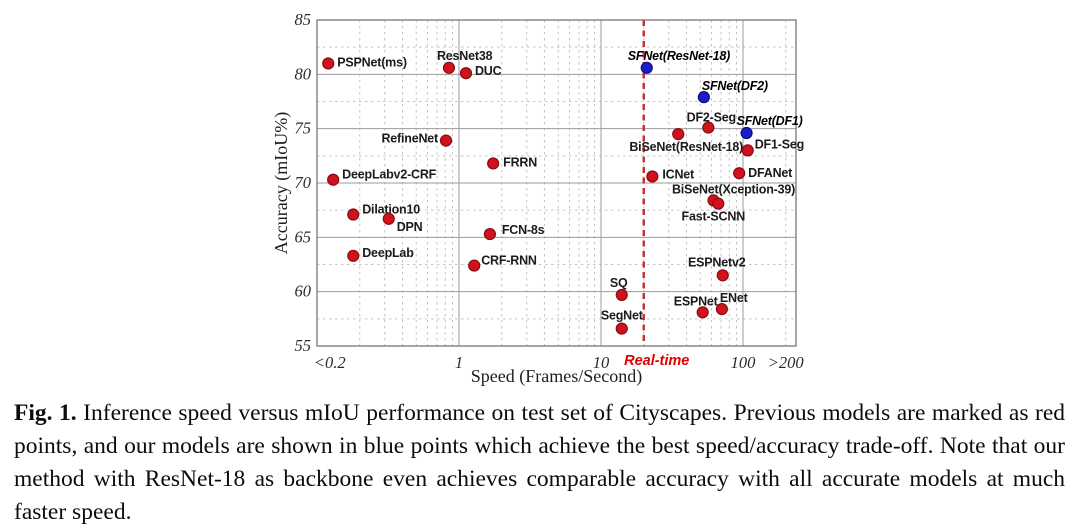 The width and height of the screenshot is (1080, 532). I want to click on label-dpn: DPN, so click(410, 227).